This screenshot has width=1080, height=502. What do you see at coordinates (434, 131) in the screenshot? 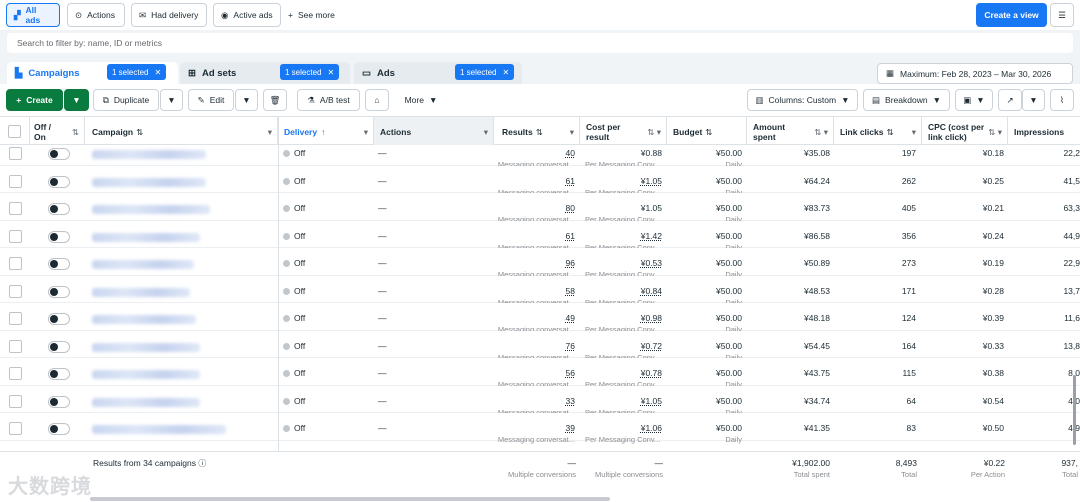
I see `col-actions: Actions ▾` at bounding box center [434, 131].